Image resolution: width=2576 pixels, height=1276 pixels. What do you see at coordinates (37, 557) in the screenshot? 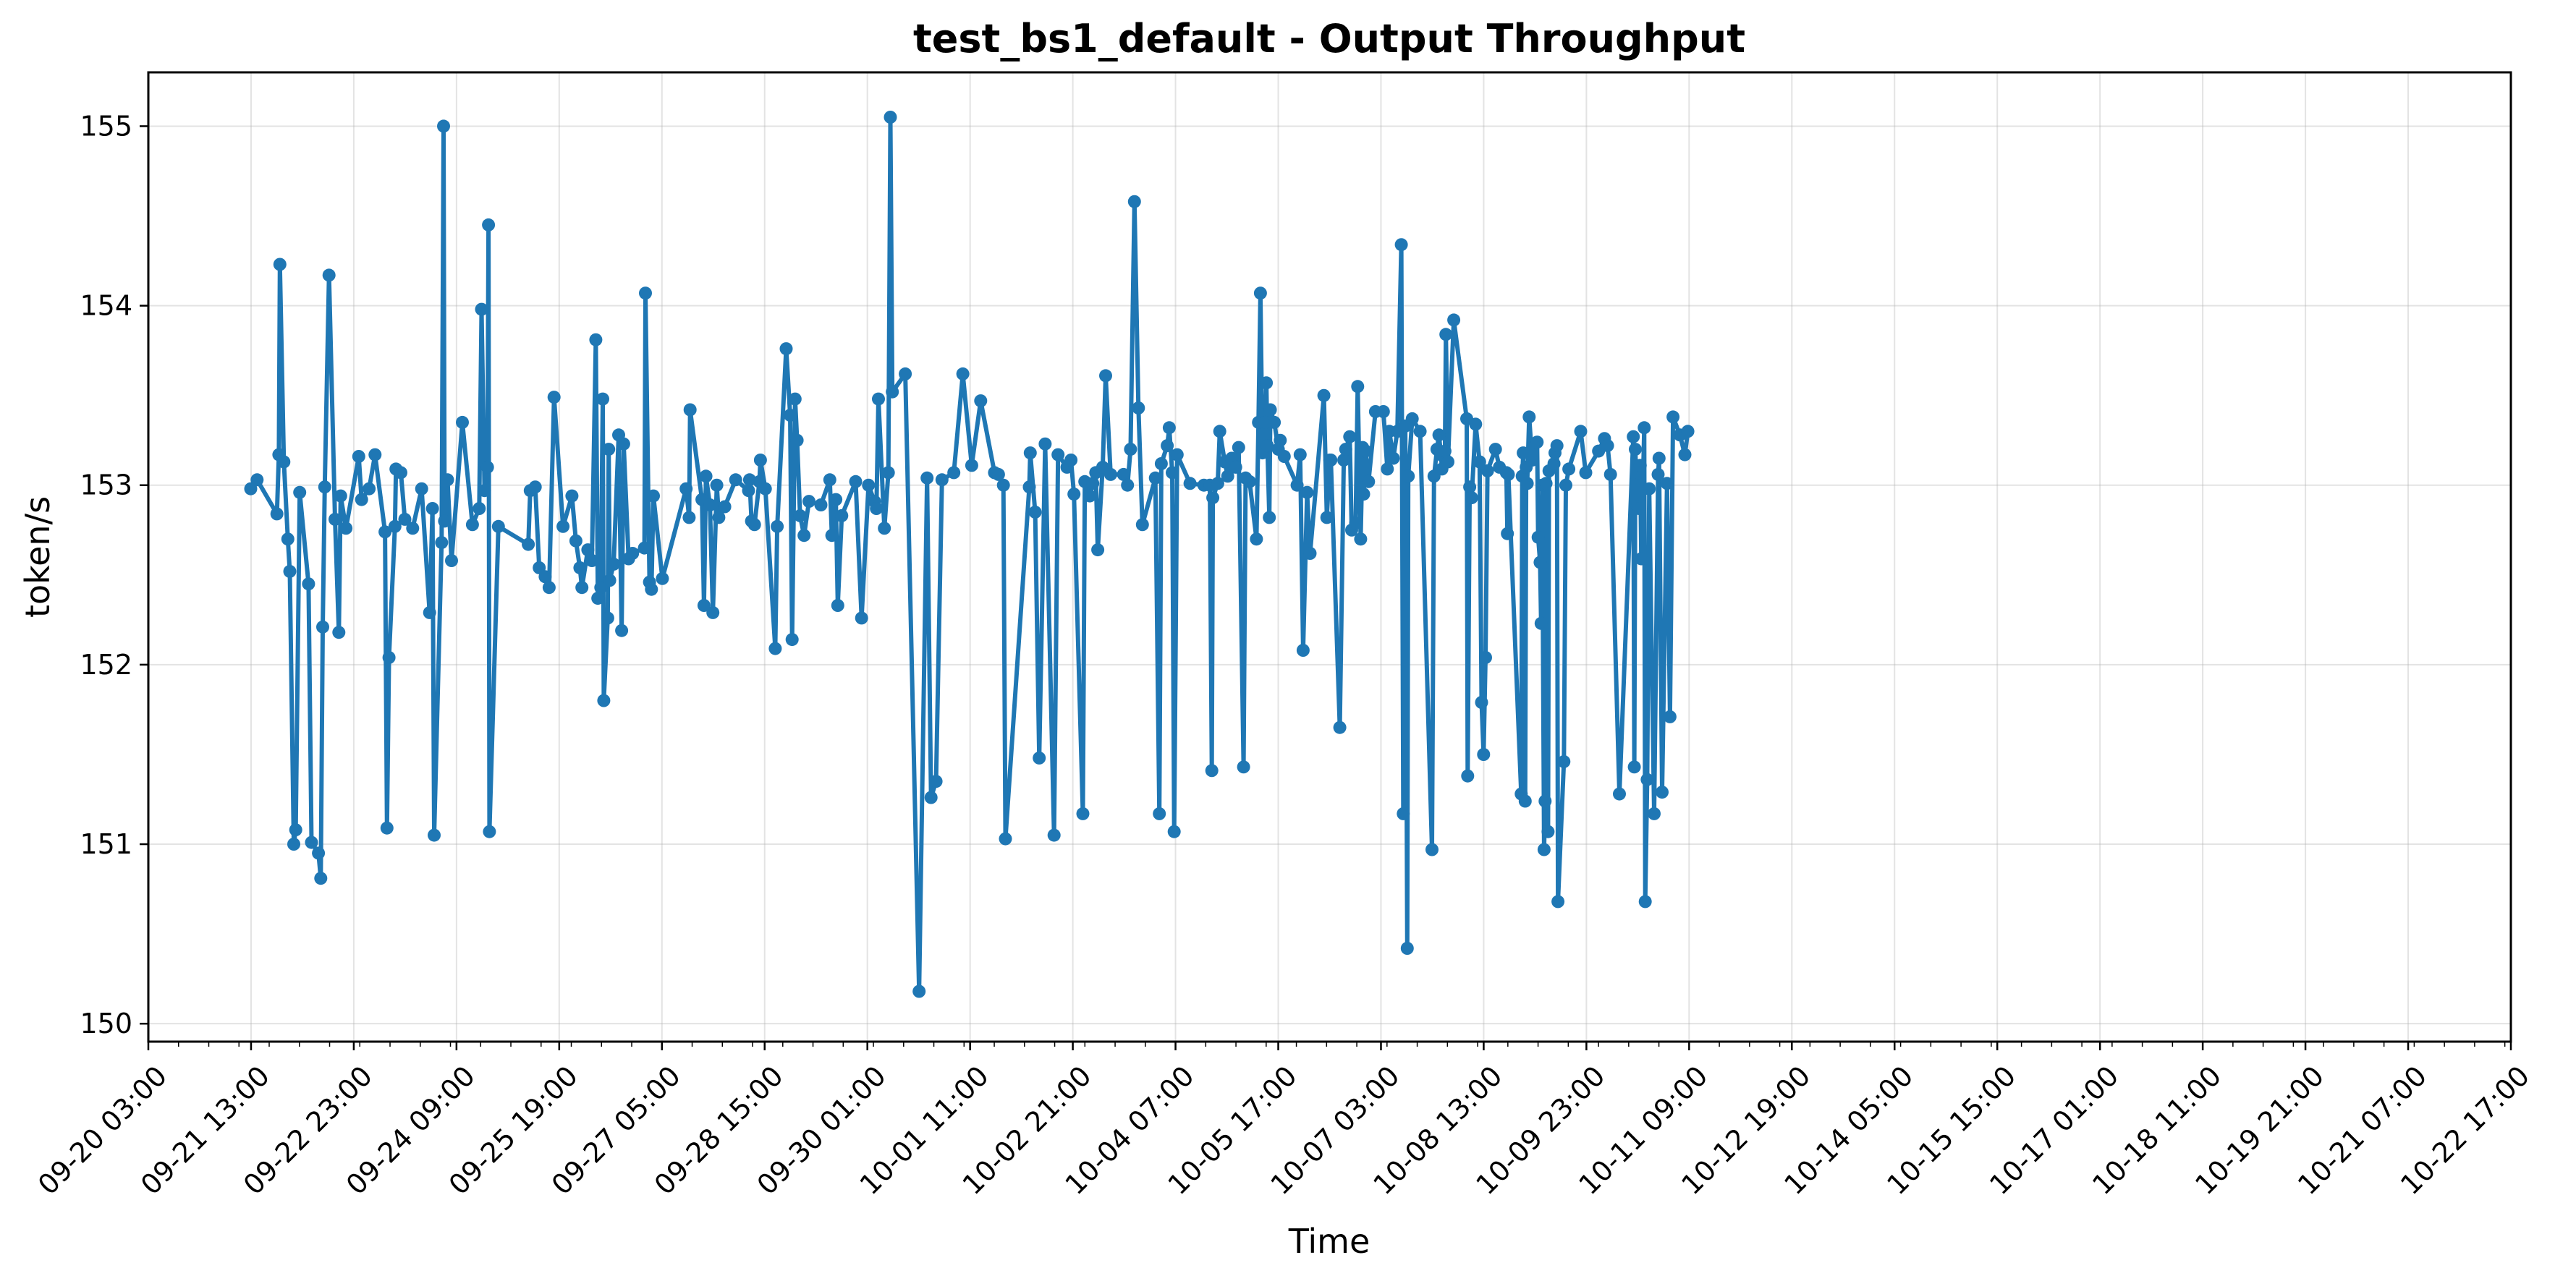
I see `y-axis-label: token/s` at bounding box center [37, 557].